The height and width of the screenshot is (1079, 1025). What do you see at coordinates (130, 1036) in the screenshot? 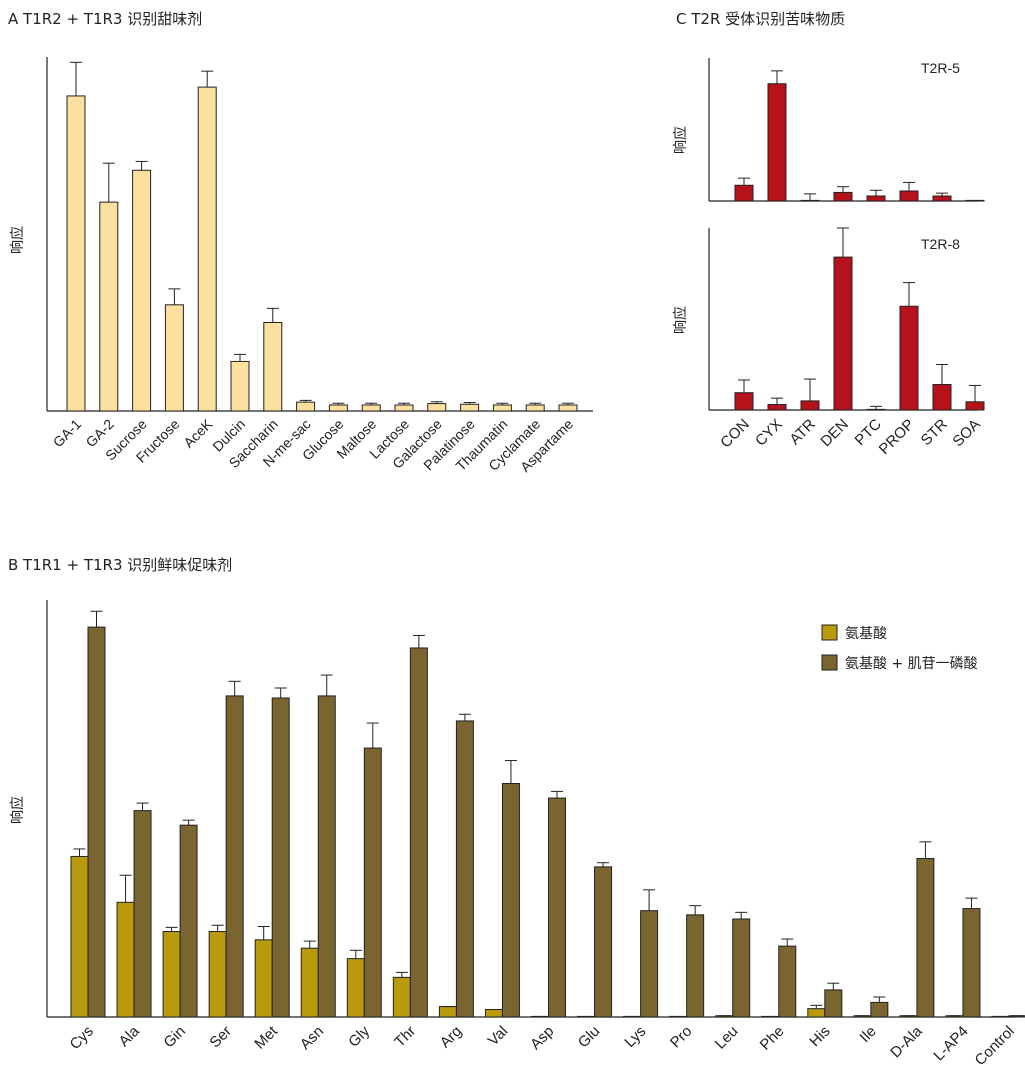
I see `tick-label-b-ala: Ala` at bounding box center [130, 1036].